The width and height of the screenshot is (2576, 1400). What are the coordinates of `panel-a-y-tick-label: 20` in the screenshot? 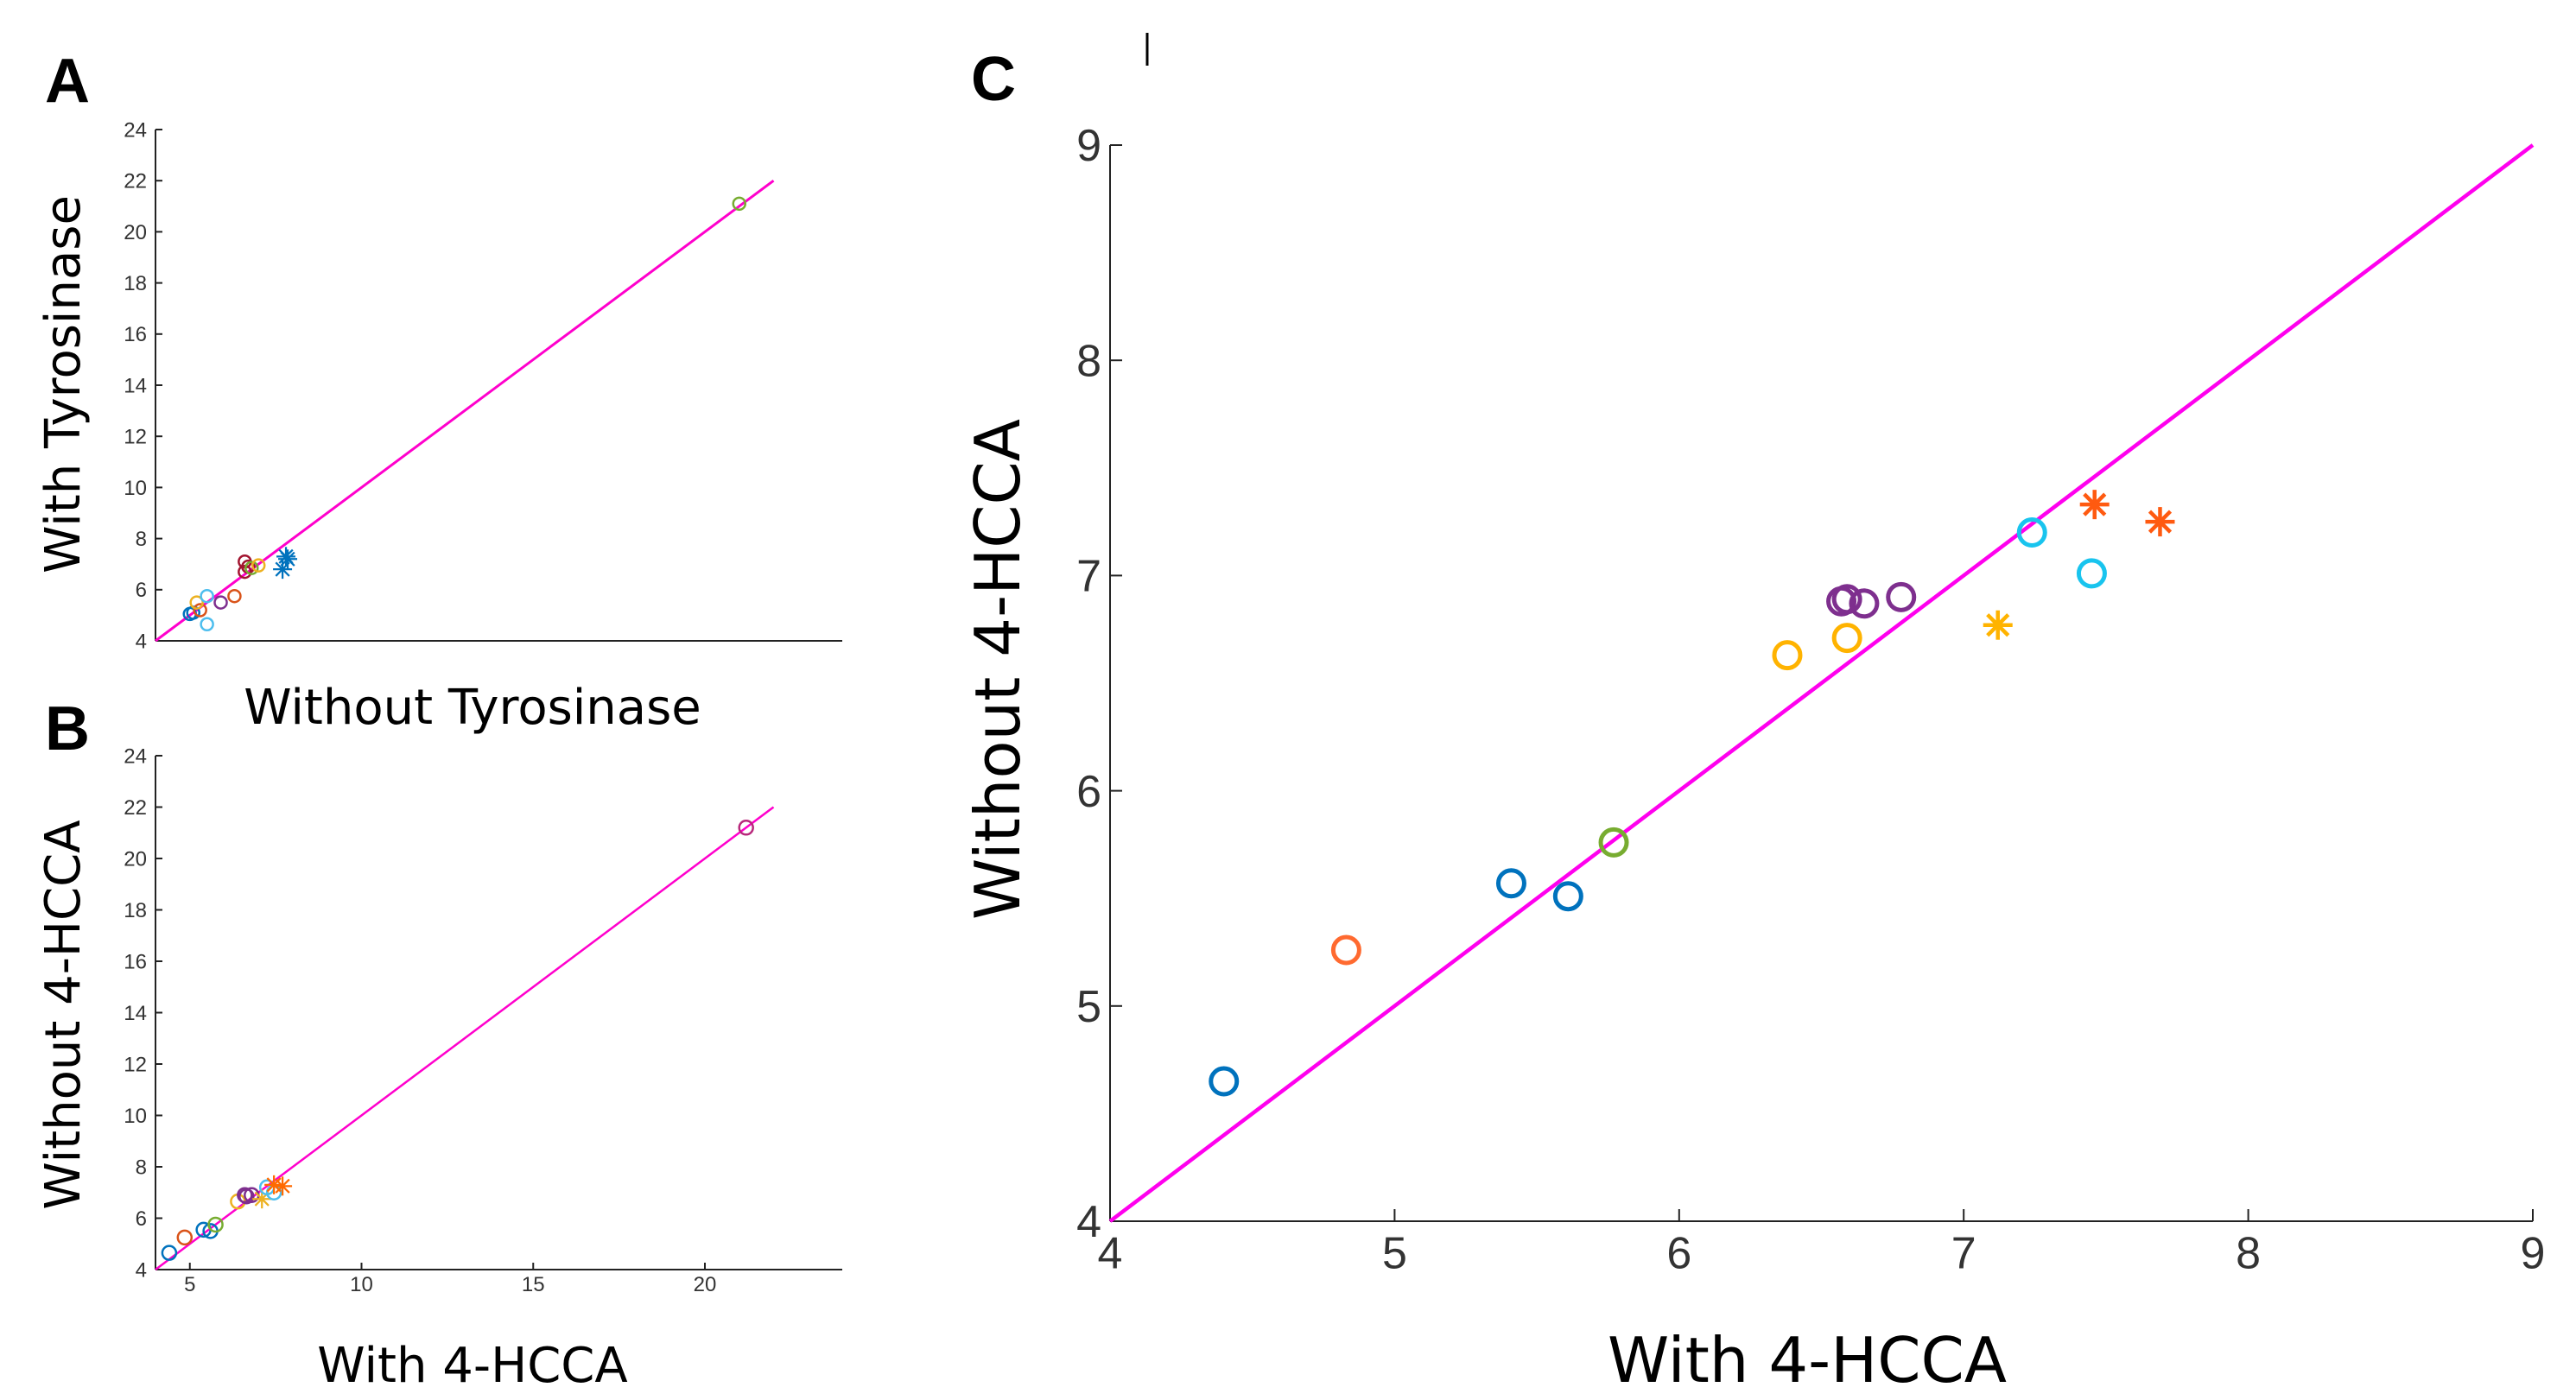 It's located at (135, 233).